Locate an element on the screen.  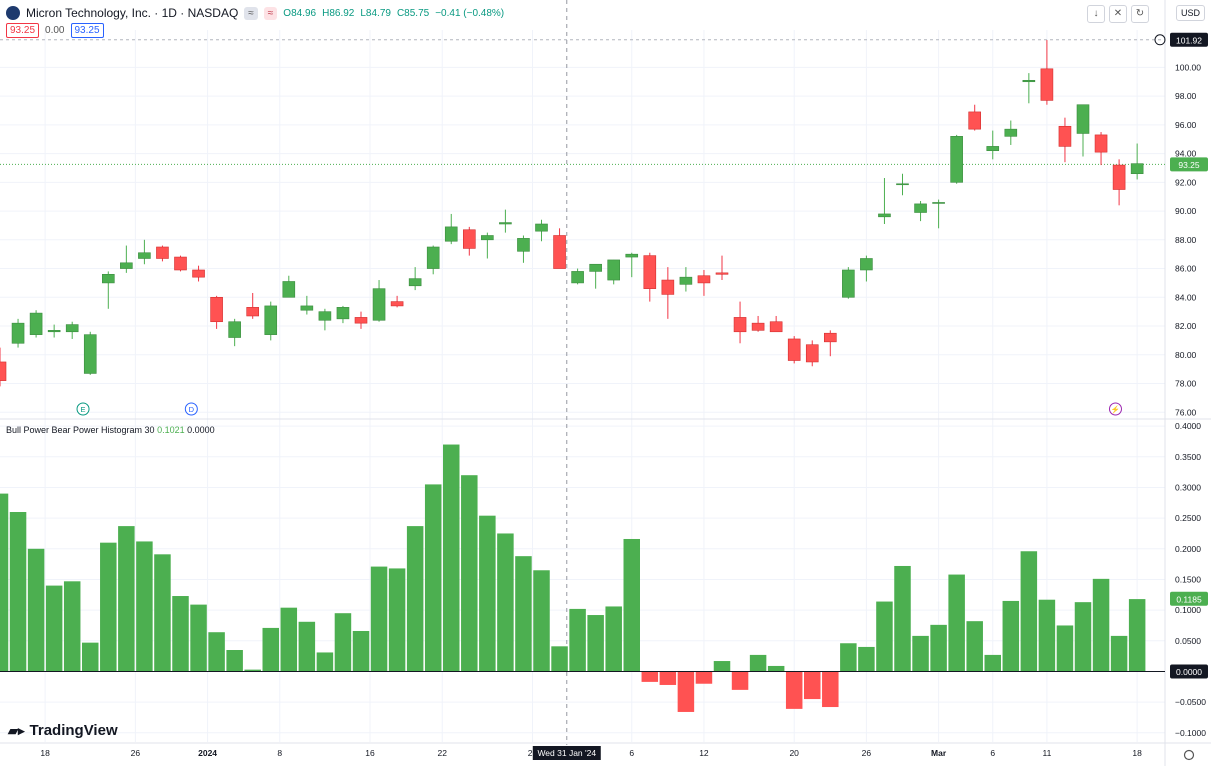
buy-button: 93.25 is located at coordinates (87, 30).